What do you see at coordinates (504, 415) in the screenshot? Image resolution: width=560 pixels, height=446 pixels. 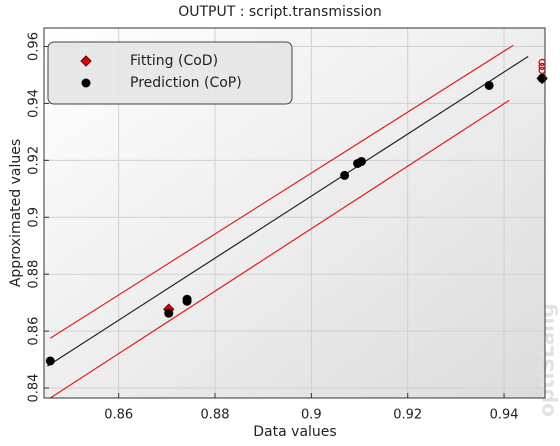 I see `x-tick-label: 0.94` at bounding box center [504, 415].